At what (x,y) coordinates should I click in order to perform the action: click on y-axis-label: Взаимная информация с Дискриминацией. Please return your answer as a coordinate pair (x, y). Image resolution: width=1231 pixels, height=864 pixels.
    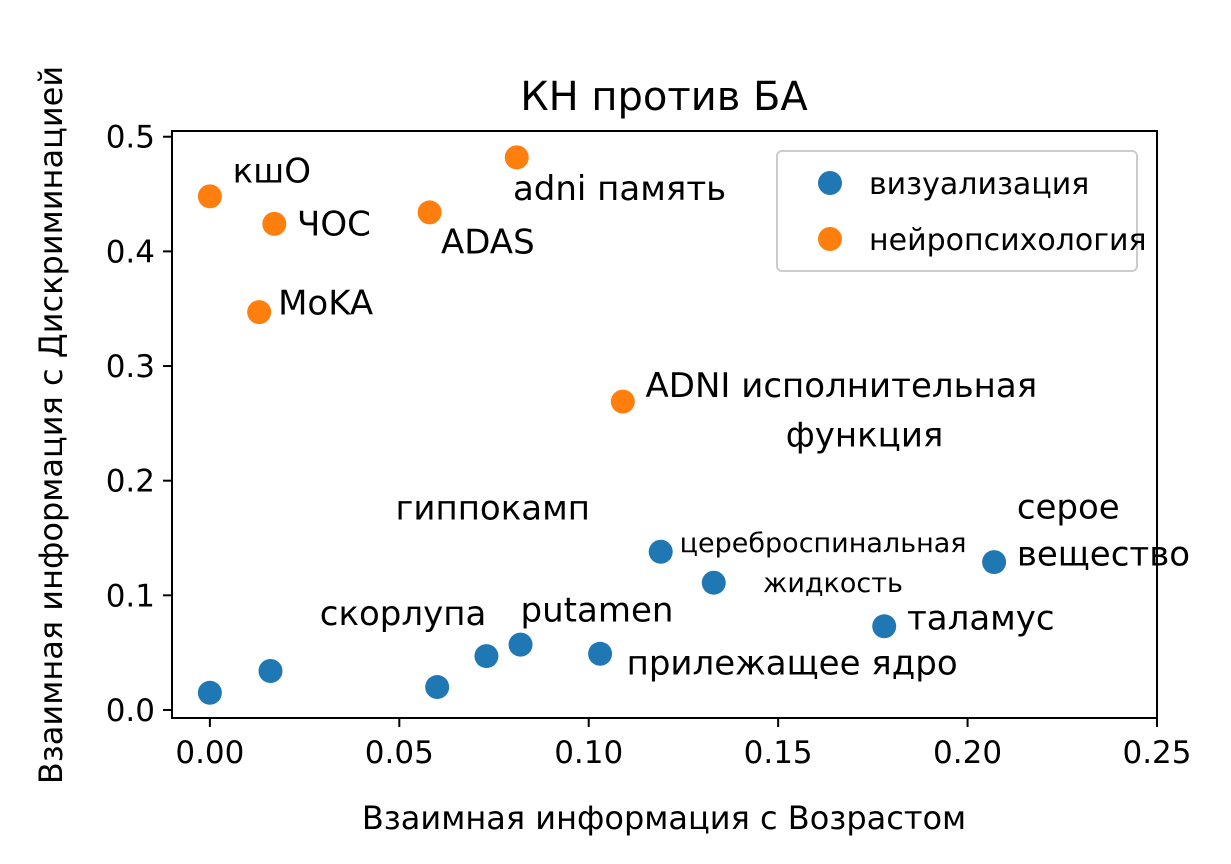
    Looking at the image, I should click on (51, 425).